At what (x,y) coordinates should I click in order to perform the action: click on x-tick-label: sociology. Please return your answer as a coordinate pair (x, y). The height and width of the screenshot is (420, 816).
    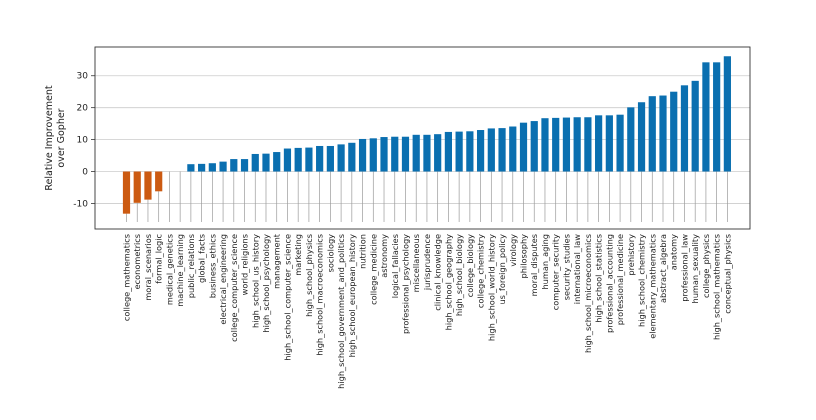
    Looking at the image, I should click on (330, 253).